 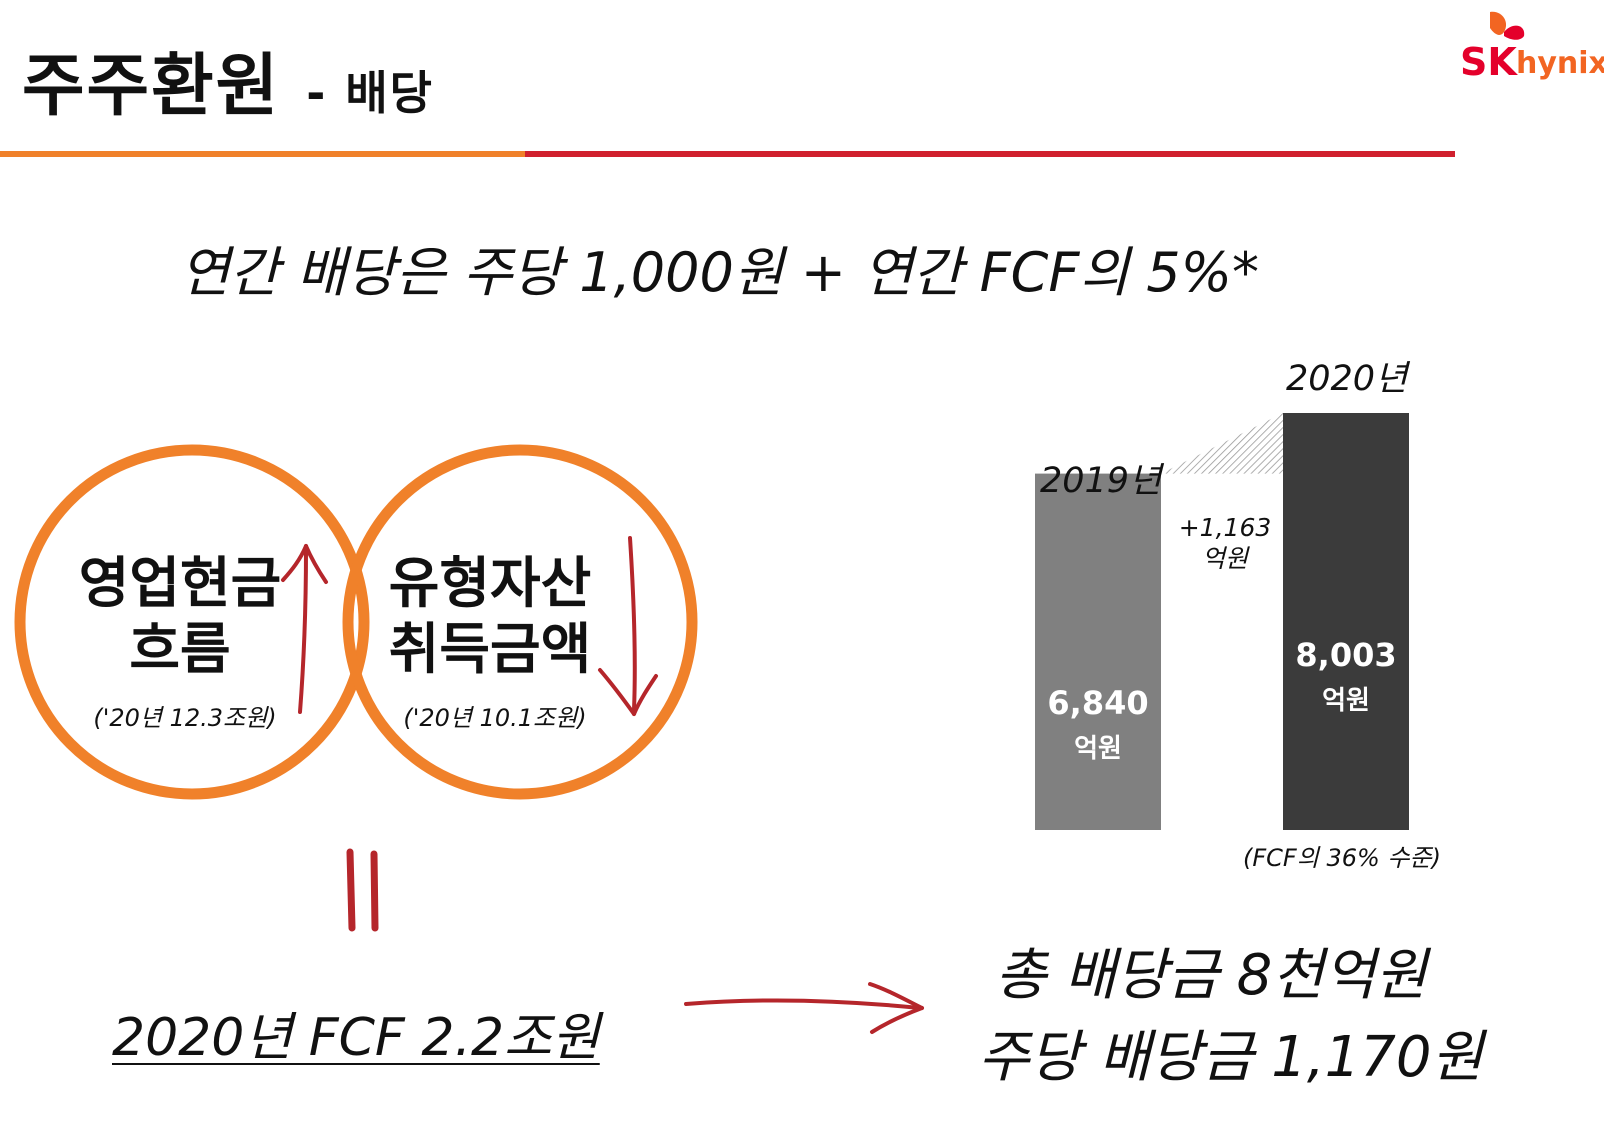 What do you see at coordinates (1098, 703) in the screenshot?
I see `bar-2019-number: 6,840` at bounding box center [1098, 703].